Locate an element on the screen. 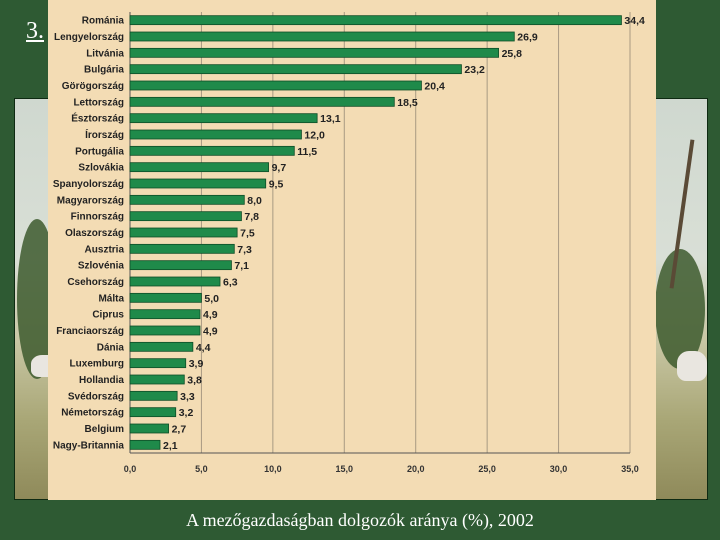 This screenshot has width=720, height=540. data-label: 3,3 is located at coordinates (187, 397).